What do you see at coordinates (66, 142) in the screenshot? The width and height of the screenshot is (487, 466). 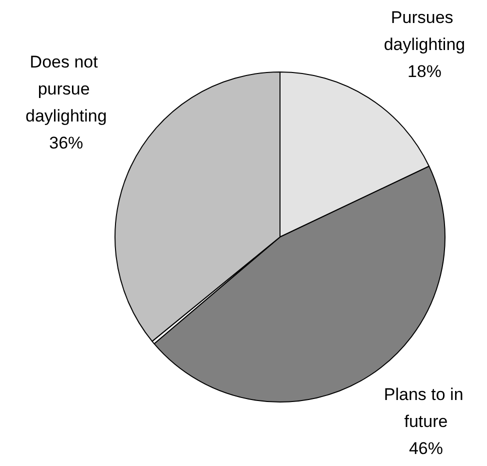 I see `data-label: 36%` at bounding box center [66, 142].